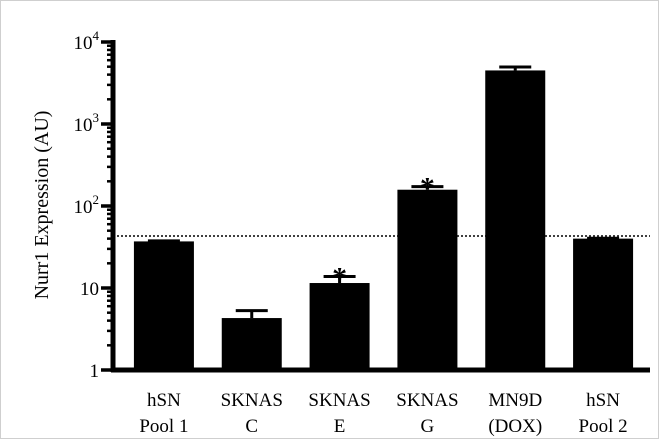 The height and width of the screenshot is (439, 659). I want to click on x-tick-label: G, so click(428, 426).